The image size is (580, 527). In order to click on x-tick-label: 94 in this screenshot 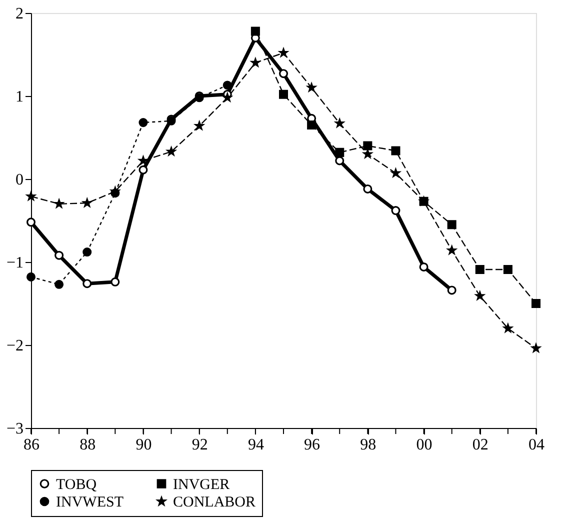, I will do `click(256, 445)`.